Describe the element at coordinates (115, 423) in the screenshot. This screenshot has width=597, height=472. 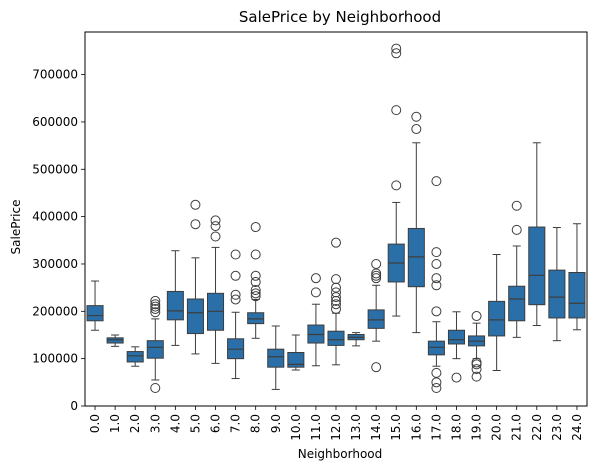
I see `x-tick-label: 1.0` at that location.